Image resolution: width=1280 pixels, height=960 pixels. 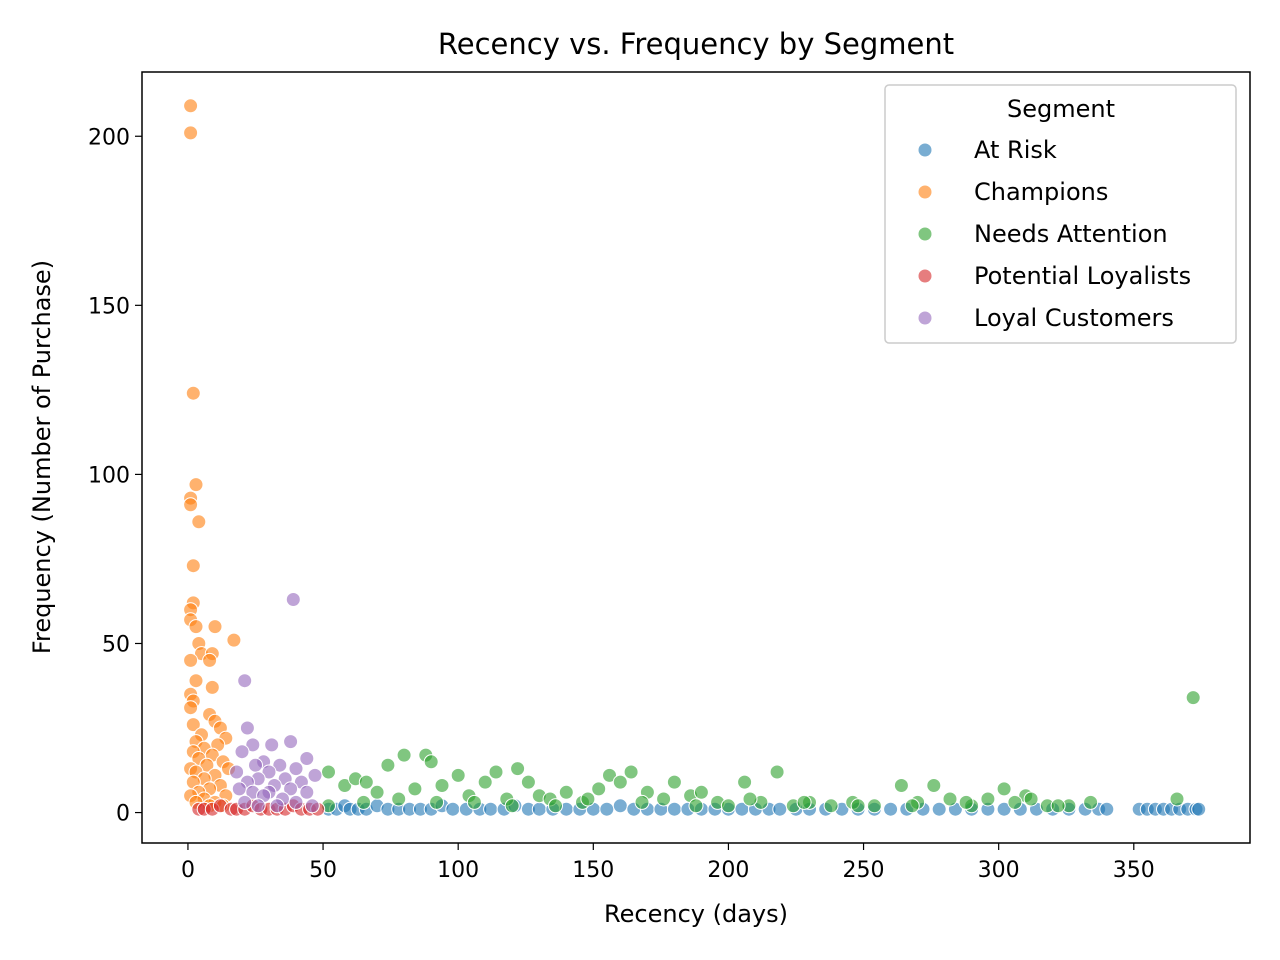 I want to click on x-axis-label: Recency (days), so click(x=696, y=914).